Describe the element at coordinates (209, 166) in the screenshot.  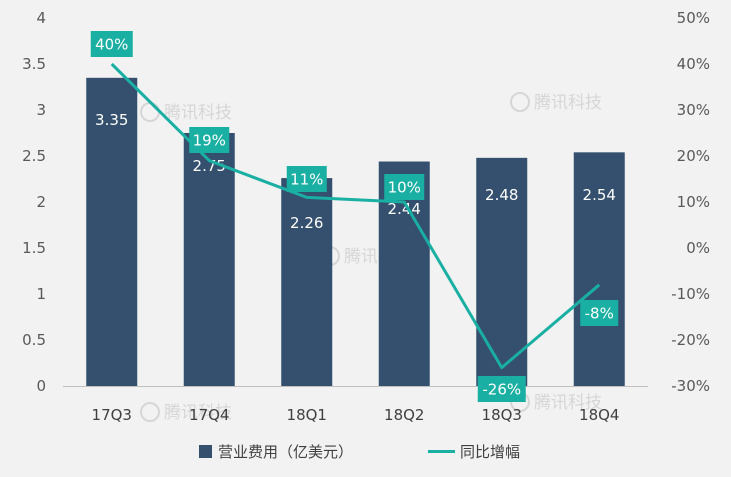
I see `bar-value-label: 2.75` at that location.